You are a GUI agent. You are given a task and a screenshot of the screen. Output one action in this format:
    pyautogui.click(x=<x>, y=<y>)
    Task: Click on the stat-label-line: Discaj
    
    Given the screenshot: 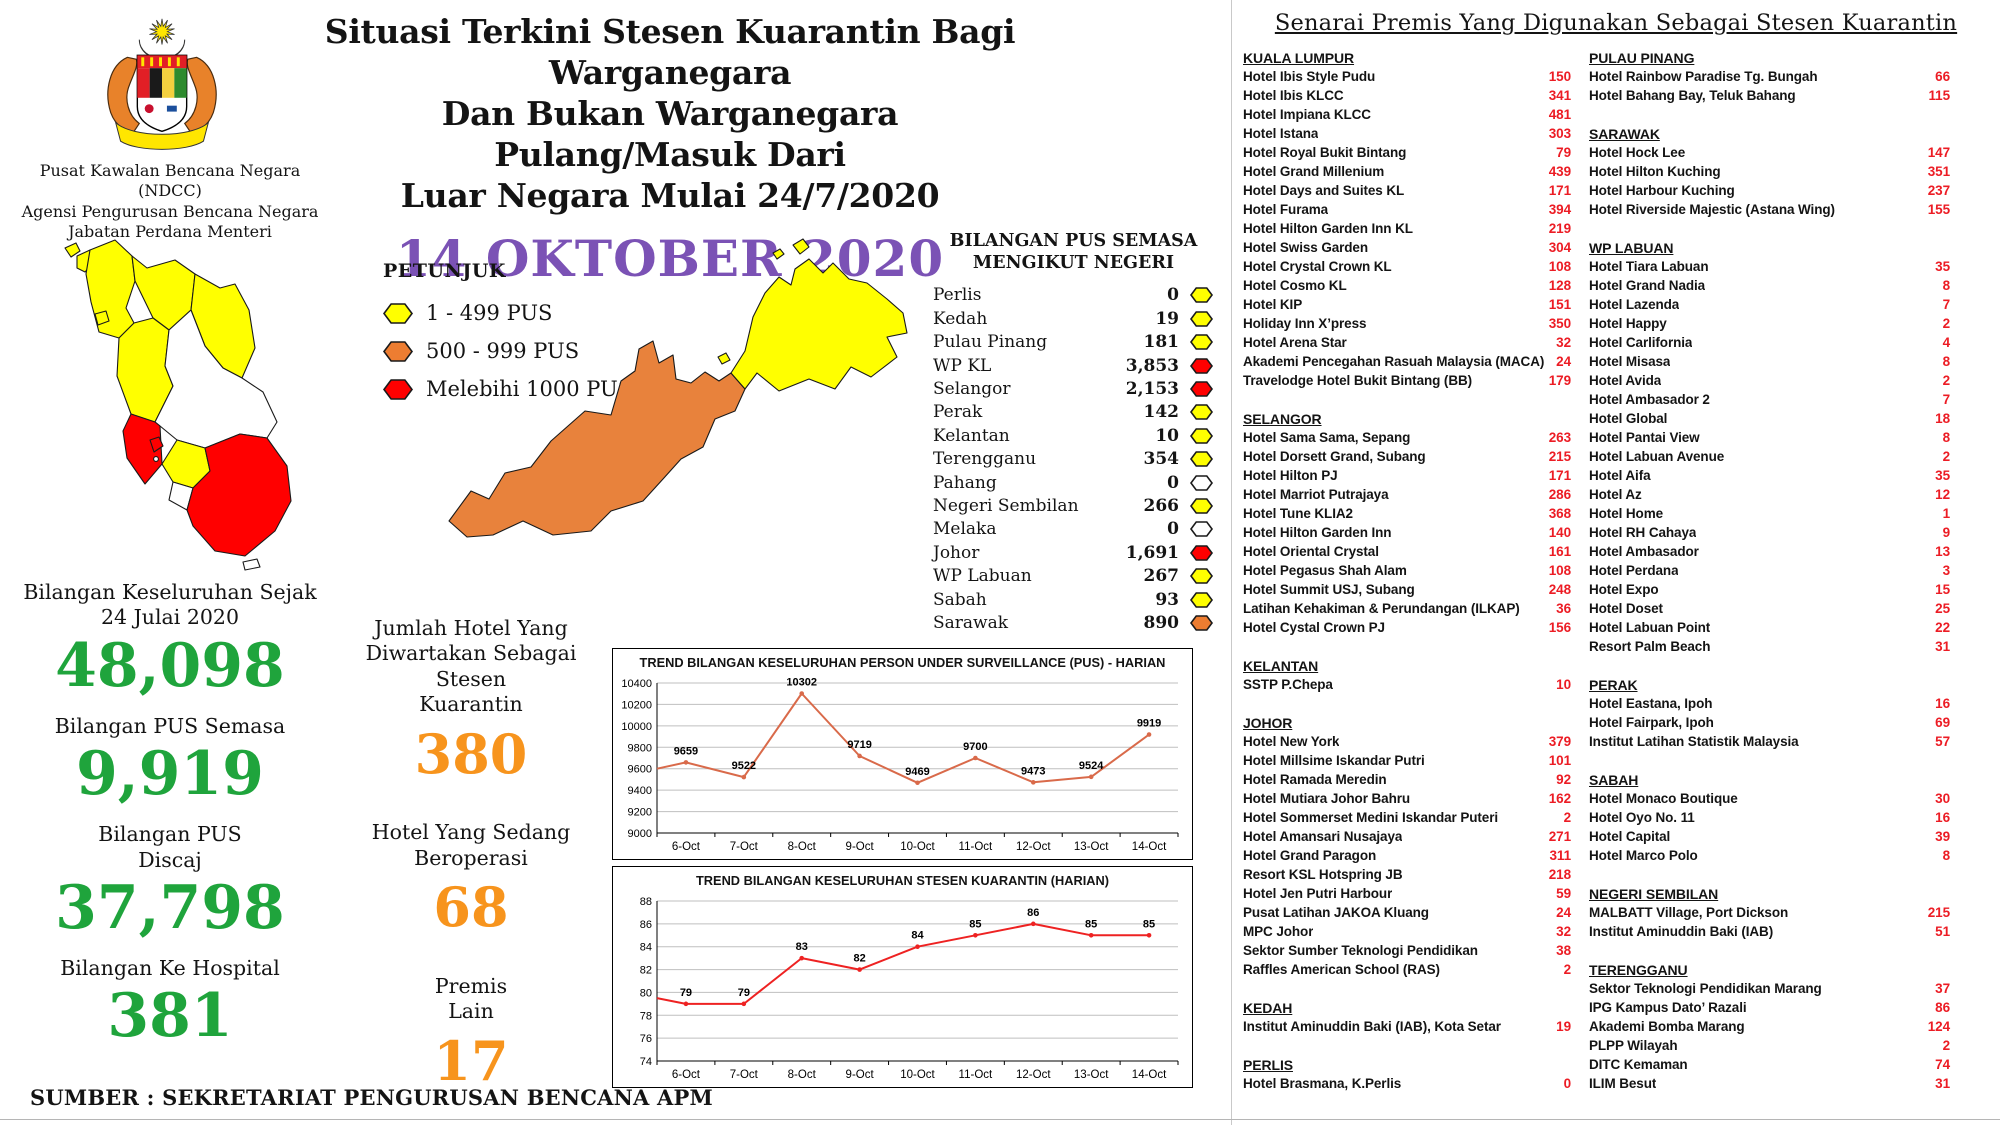 What is the action you would take?
    pyautogui.click(x=170, y=859)
    